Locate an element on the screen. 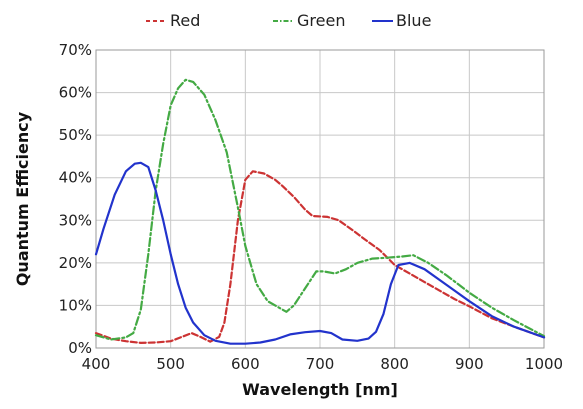 The width and height of the screenshot is (583, 409). legend-label-blue: Blue is located at coordinates (413, 20).